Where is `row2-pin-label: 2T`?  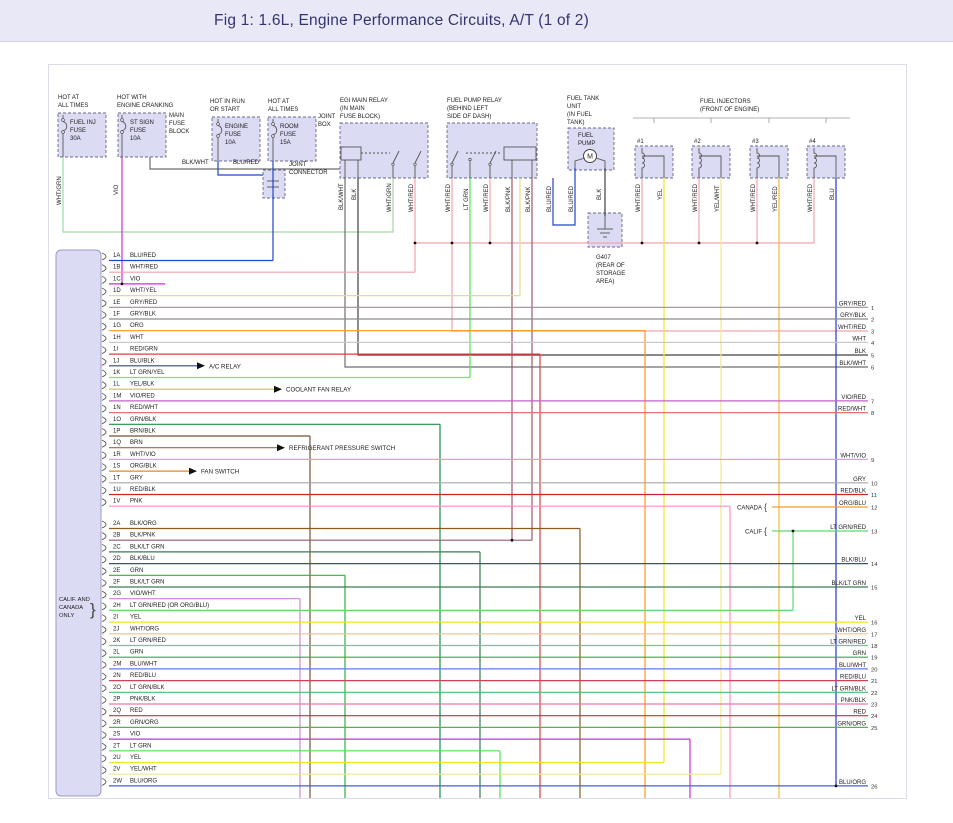 row2-pin-label: 2T is located at coordinates (116, 746).